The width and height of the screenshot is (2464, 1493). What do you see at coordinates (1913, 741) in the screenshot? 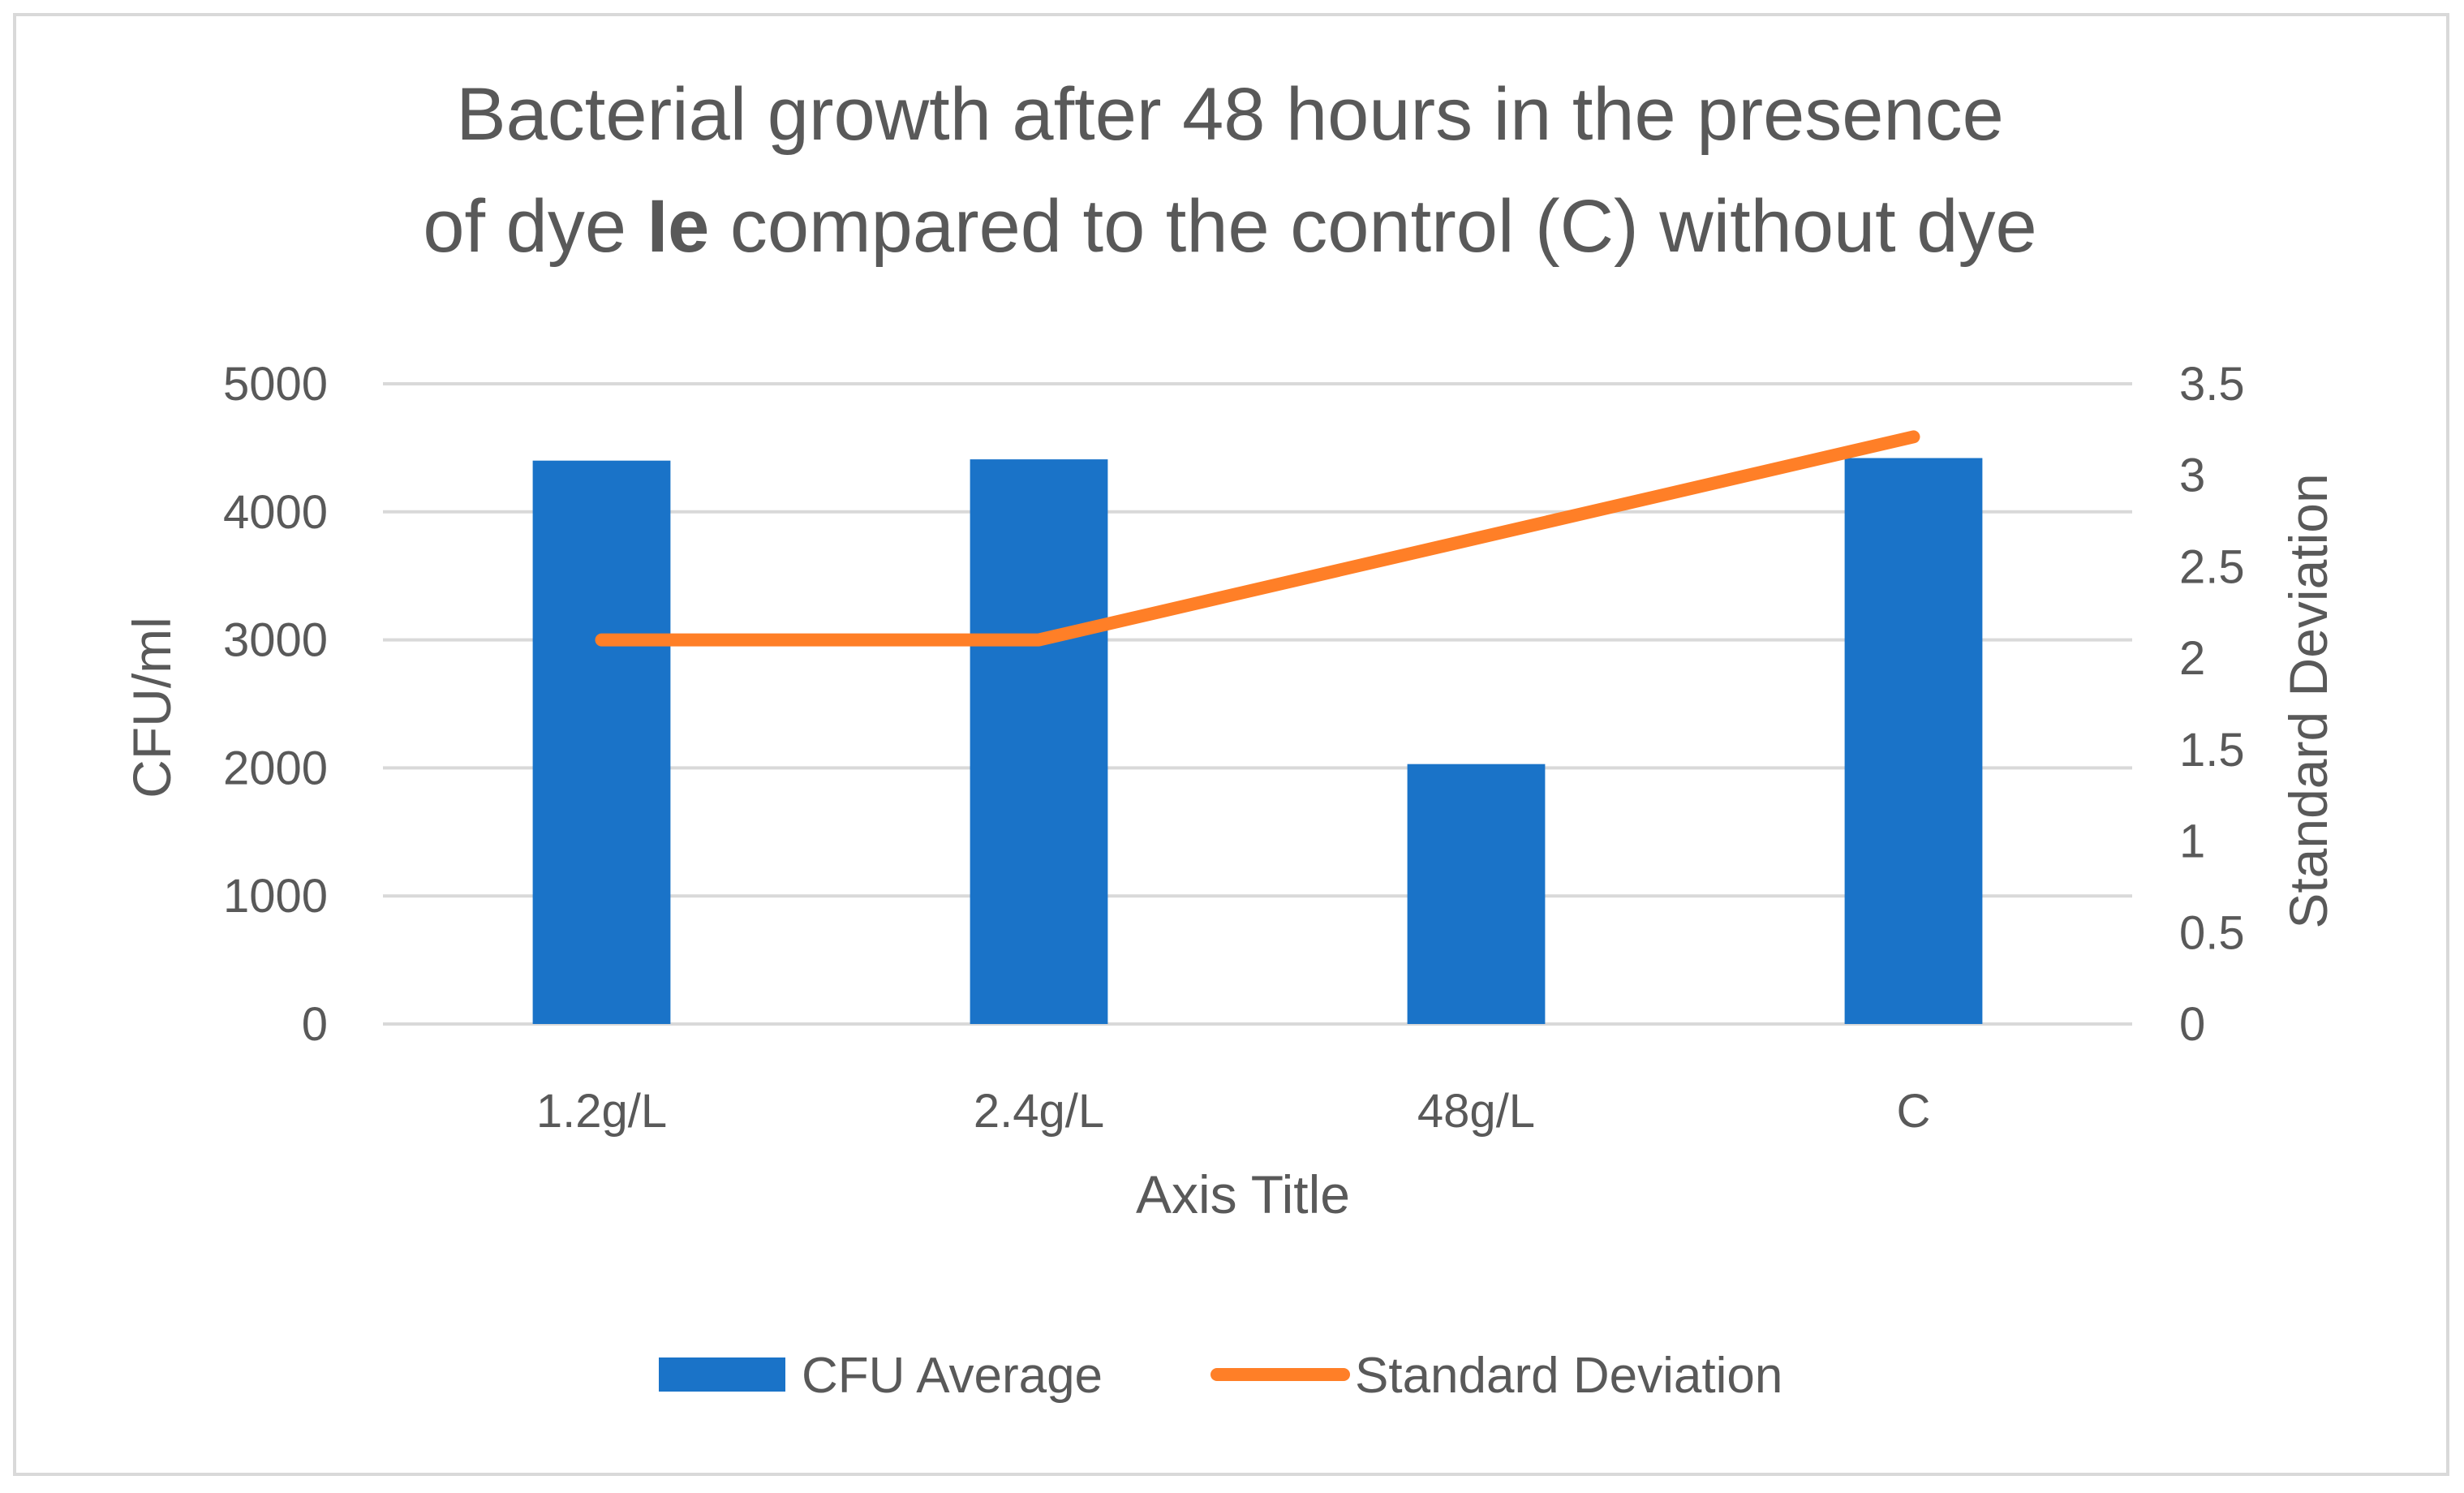
I see `bar-C` at bounding box center [1913, 741].